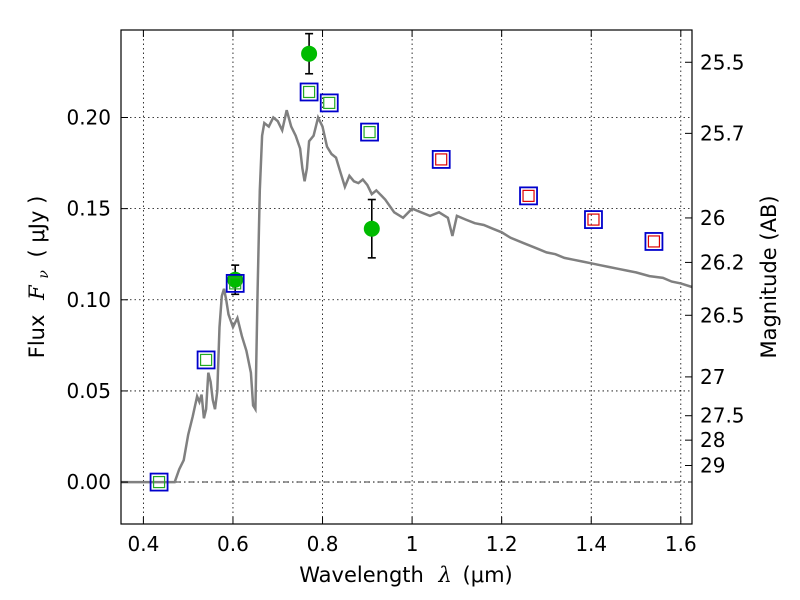  What do you see at coordinates (233, 544) in the screenshot?
I see `x-tick-label: 0.6` at bounding box center [233, 544].